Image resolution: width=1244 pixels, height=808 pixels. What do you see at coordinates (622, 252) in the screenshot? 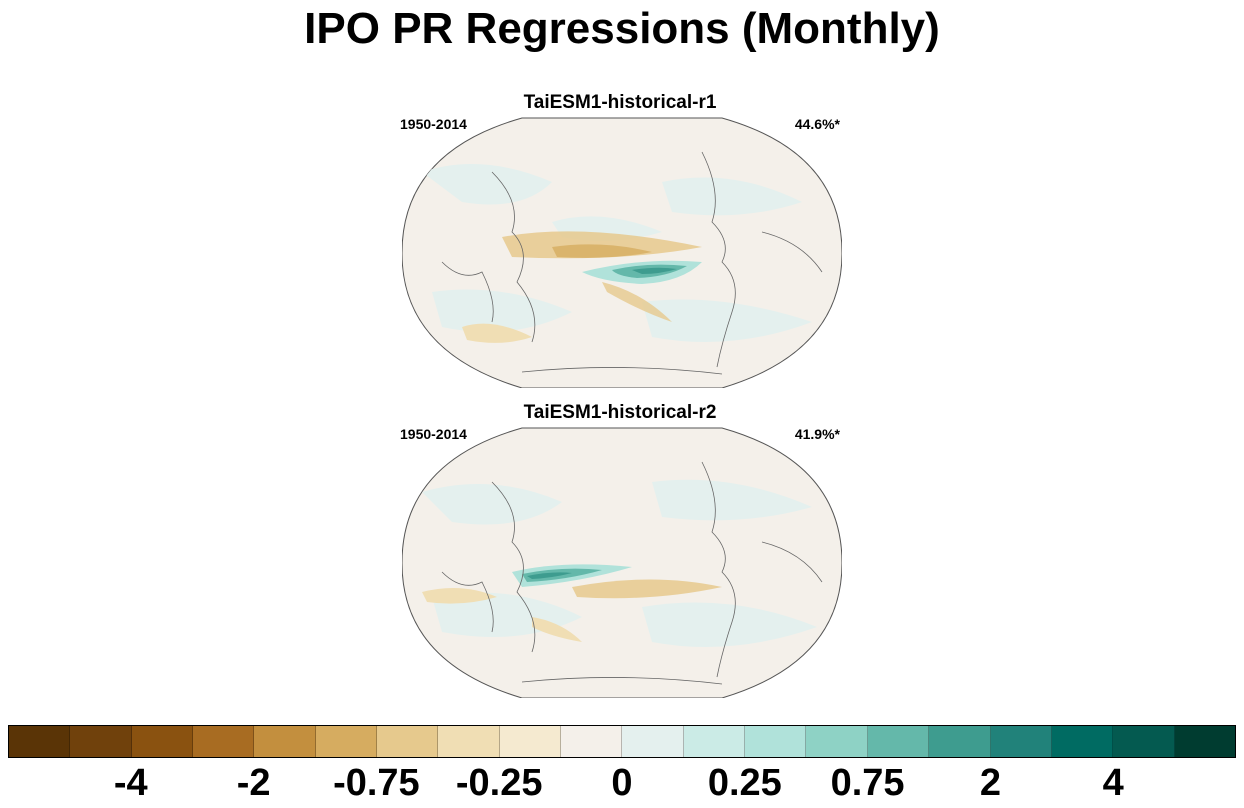
I see `regression-map-r1` at bounding box center [622, 252].